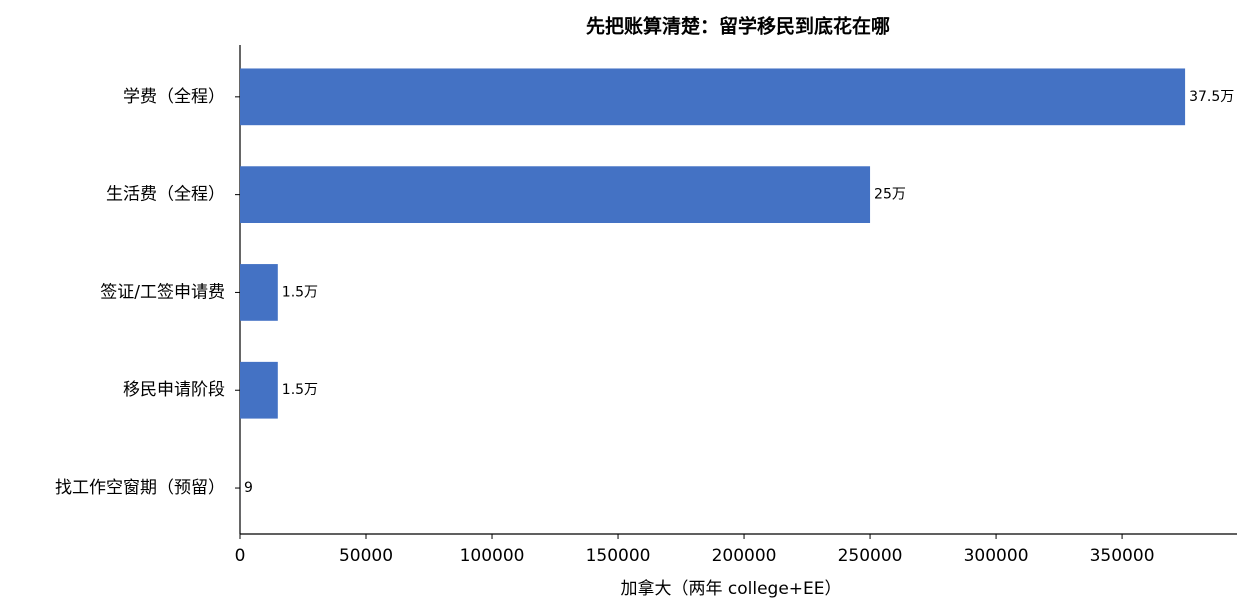 This screenshot has width=1259, height=615. Describe the element at coordinates (890, 195) in the screenshot. I see `value-label: 25万` at that location.